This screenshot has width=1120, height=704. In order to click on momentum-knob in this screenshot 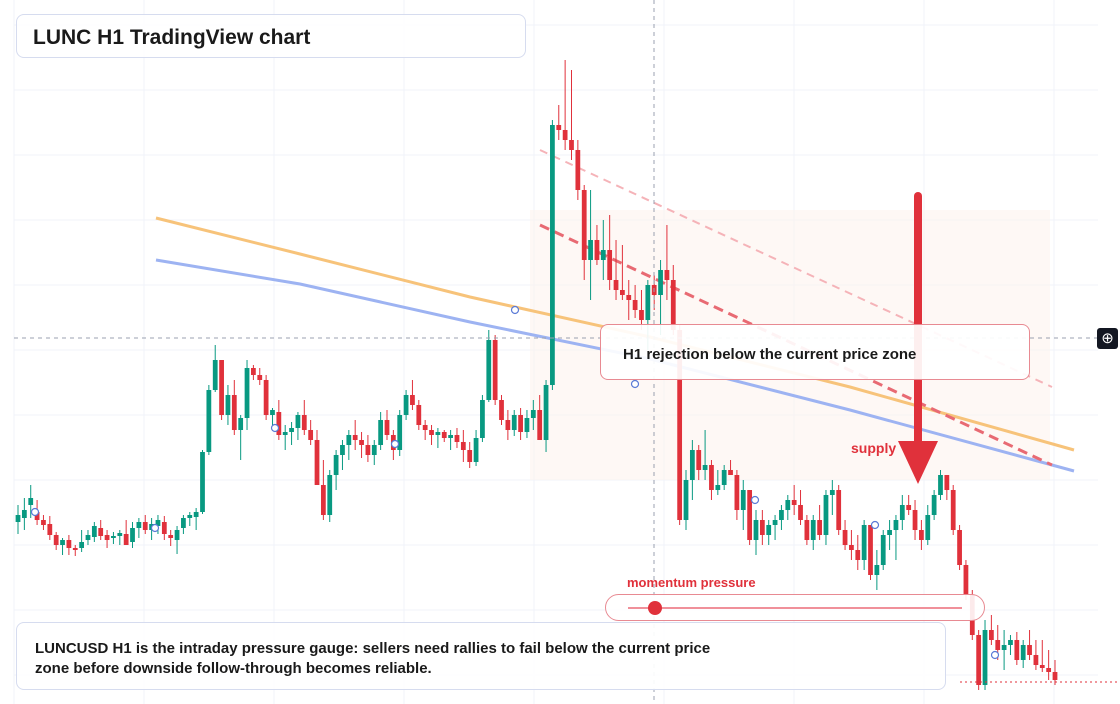, I will do `click(654, 608)`.